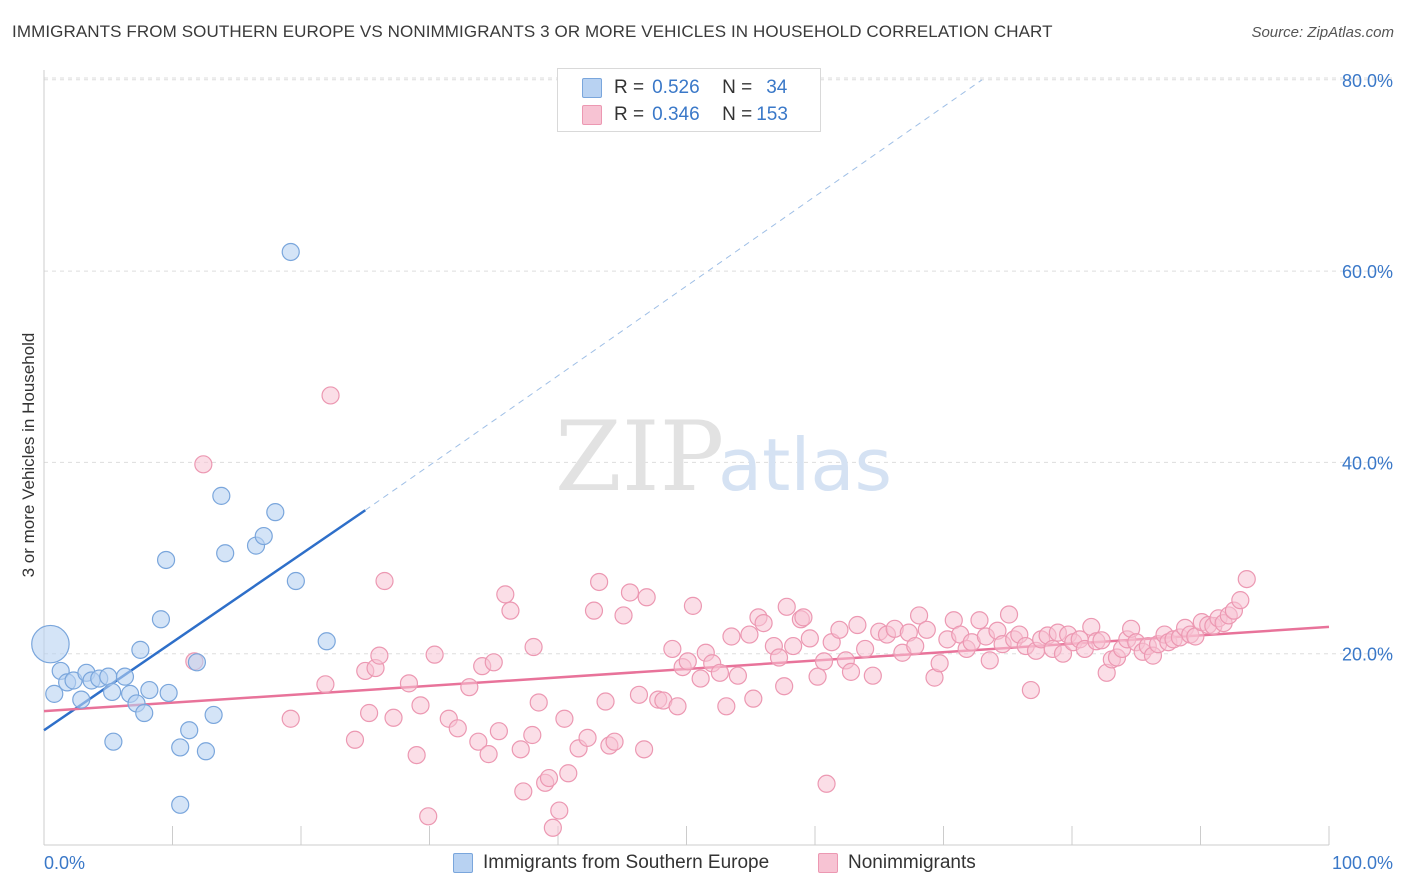 This screenshot has height=892, width=1406. I want to click on legend-label-nonimmigrants: Nonimmigrants, so click(912, 862).